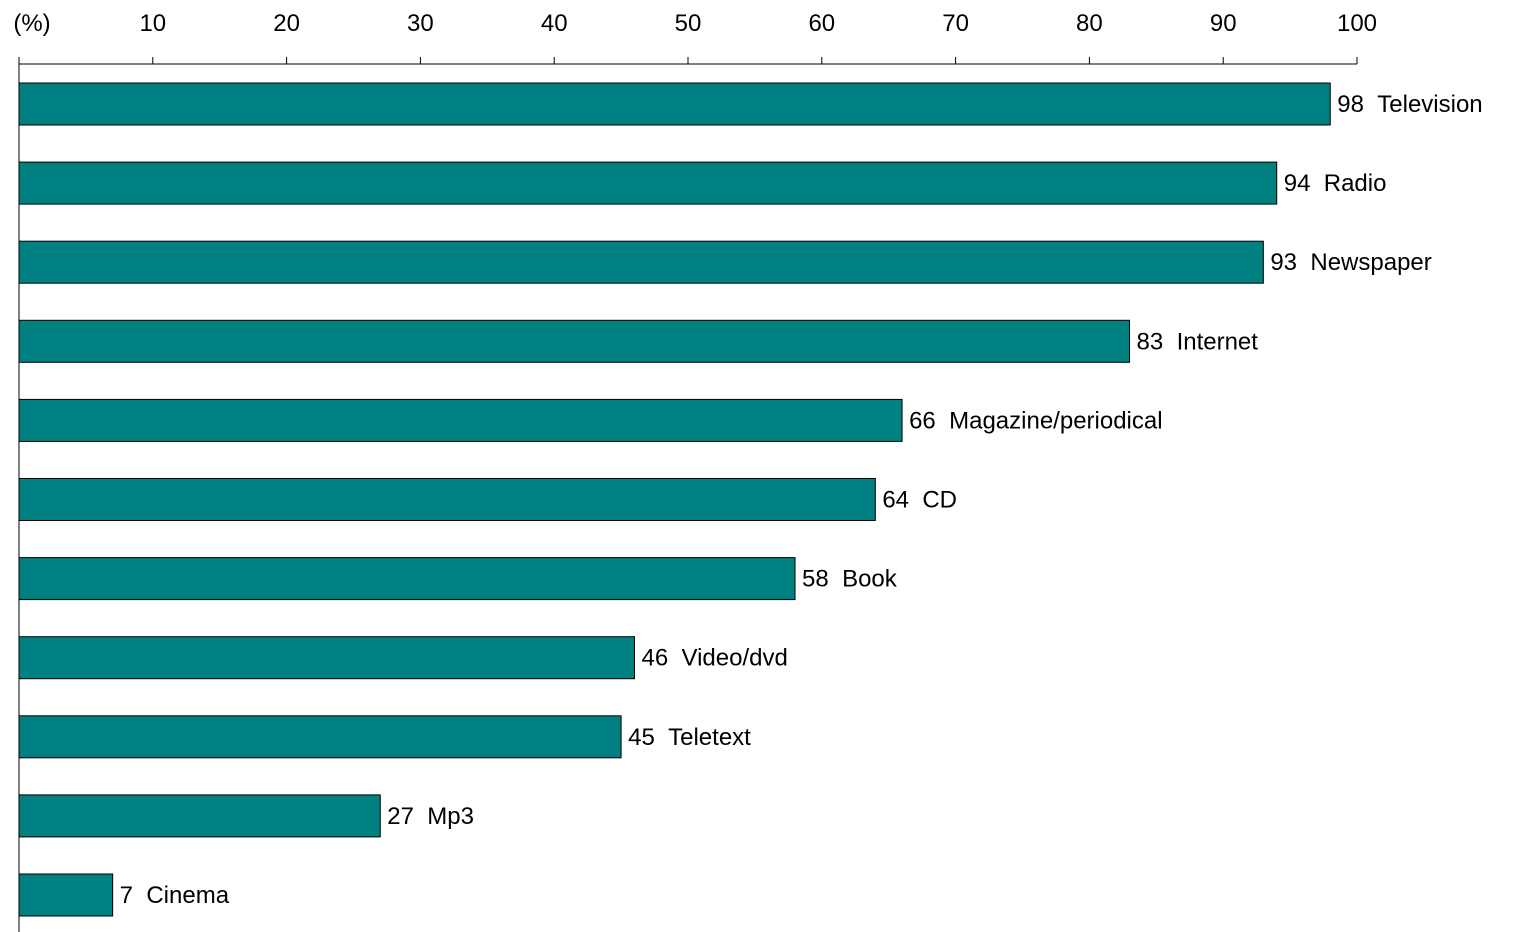 This screenshot has width=1519, height=932. Describe the element at coordinates (430, 816) in the screenshot. I see `bar-data-label: 27 Mp3` at that location.